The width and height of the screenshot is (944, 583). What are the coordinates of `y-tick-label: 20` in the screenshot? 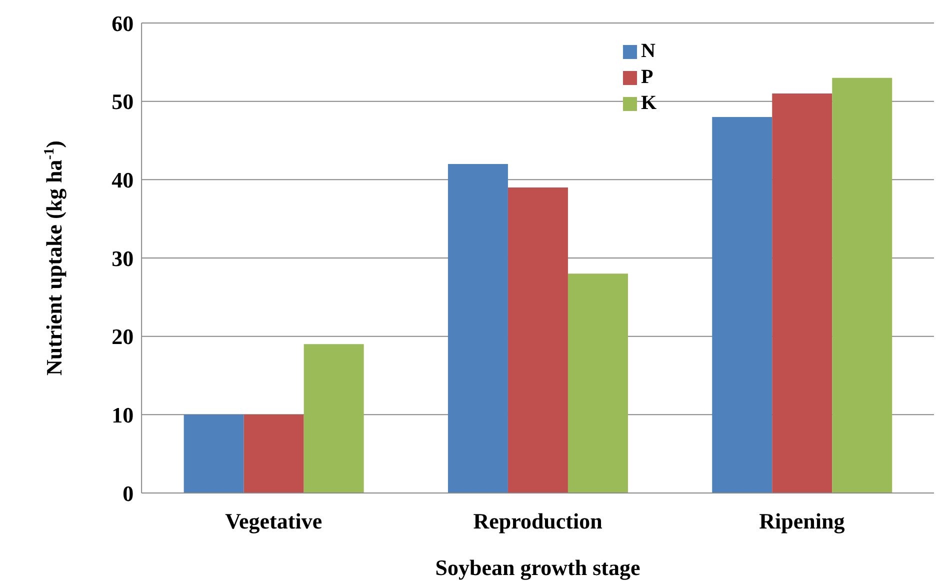 It's located at (123, 337).